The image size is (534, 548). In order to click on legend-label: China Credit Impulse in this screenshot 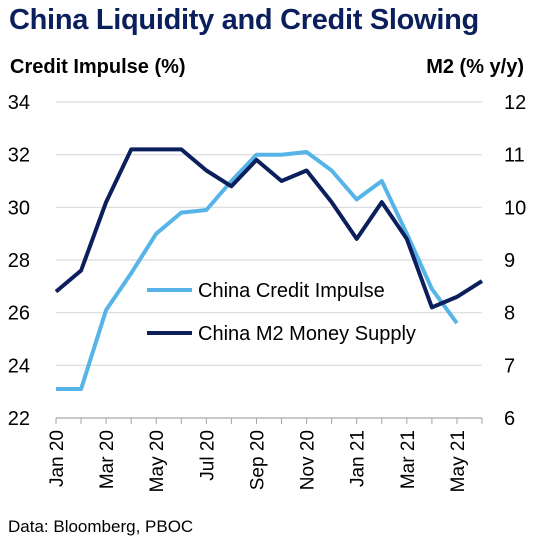, I will do `click(291, 291)`.